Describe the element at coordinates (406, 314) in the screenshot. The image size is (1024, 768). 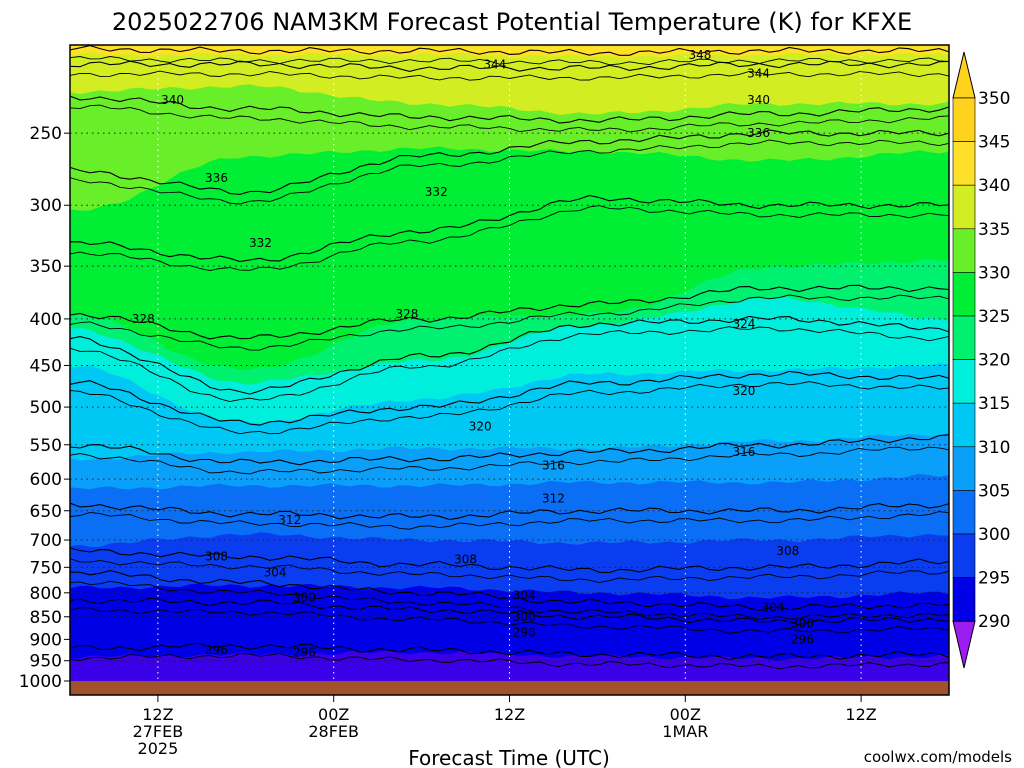
I see `contour-label: 328` at that location.